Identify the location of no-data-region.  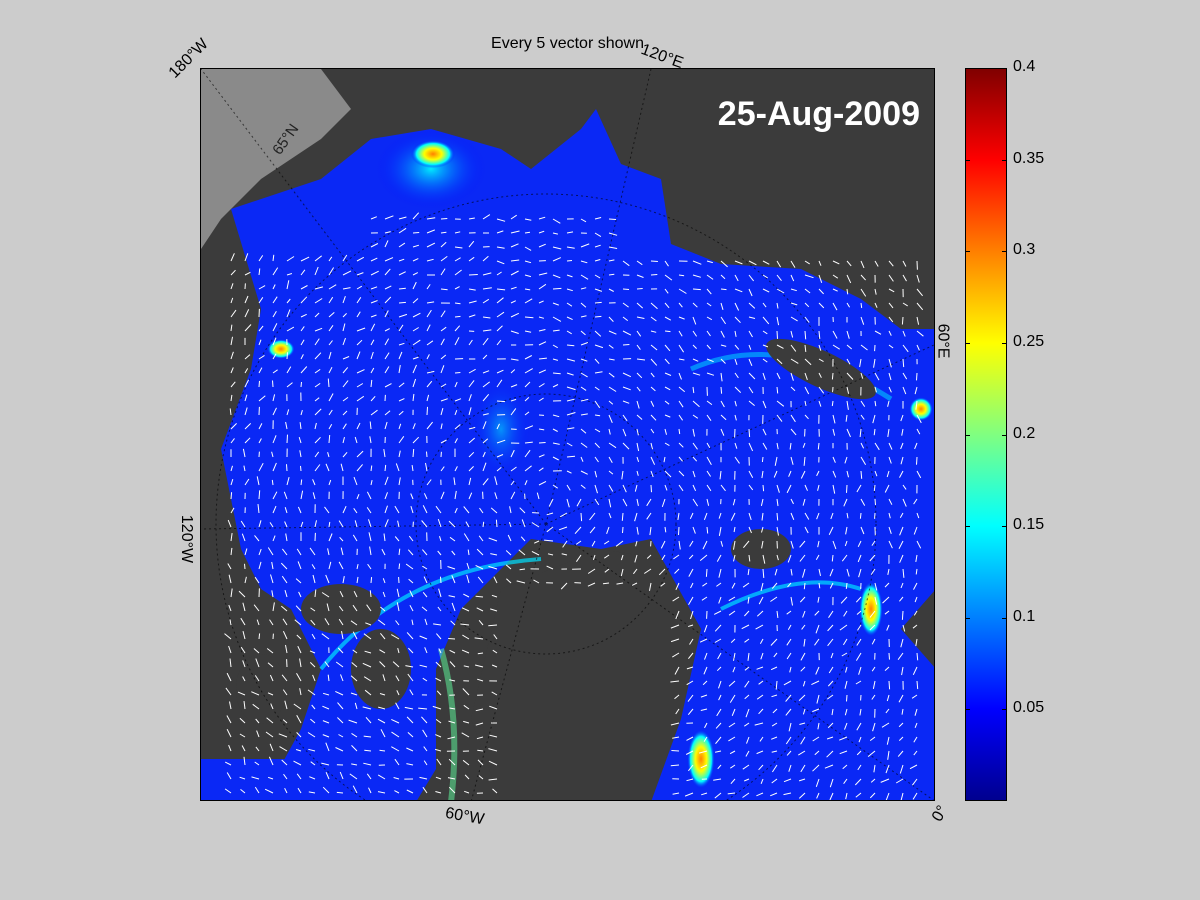
(276, 159).